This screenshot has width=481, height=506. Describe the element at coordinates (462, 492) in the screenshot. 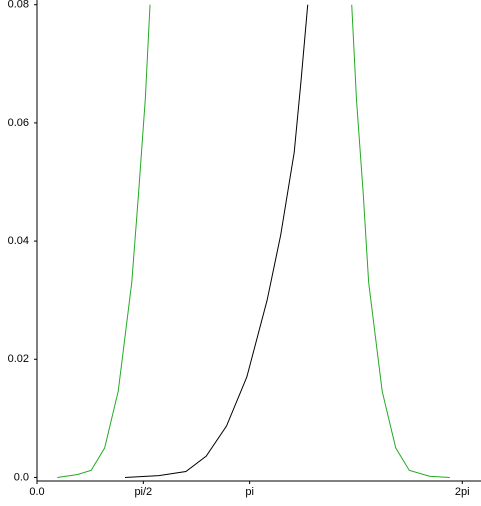

I see `x-tick-label: 2pi` at that location.